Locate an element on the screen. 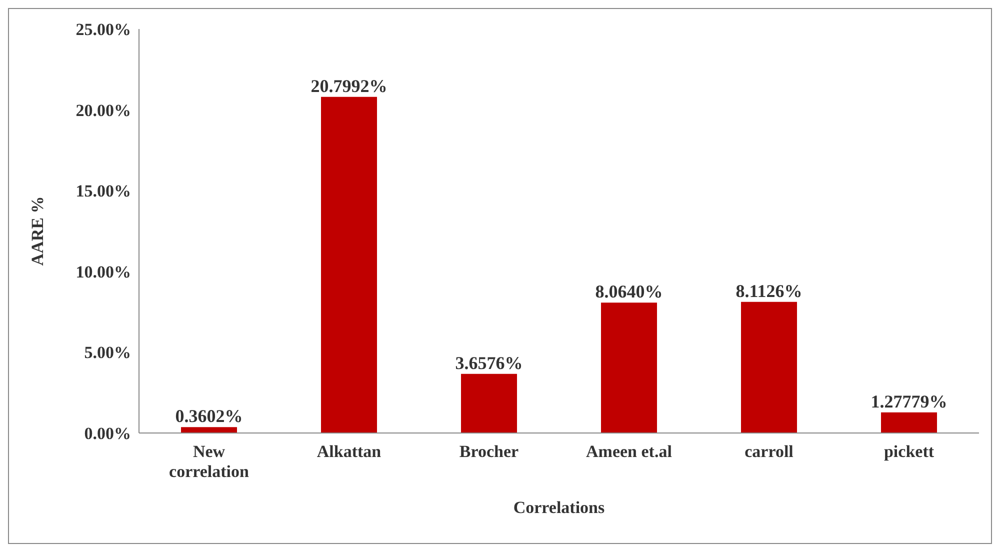  data-label: 1.27779% is located at coordinates (909, 401).